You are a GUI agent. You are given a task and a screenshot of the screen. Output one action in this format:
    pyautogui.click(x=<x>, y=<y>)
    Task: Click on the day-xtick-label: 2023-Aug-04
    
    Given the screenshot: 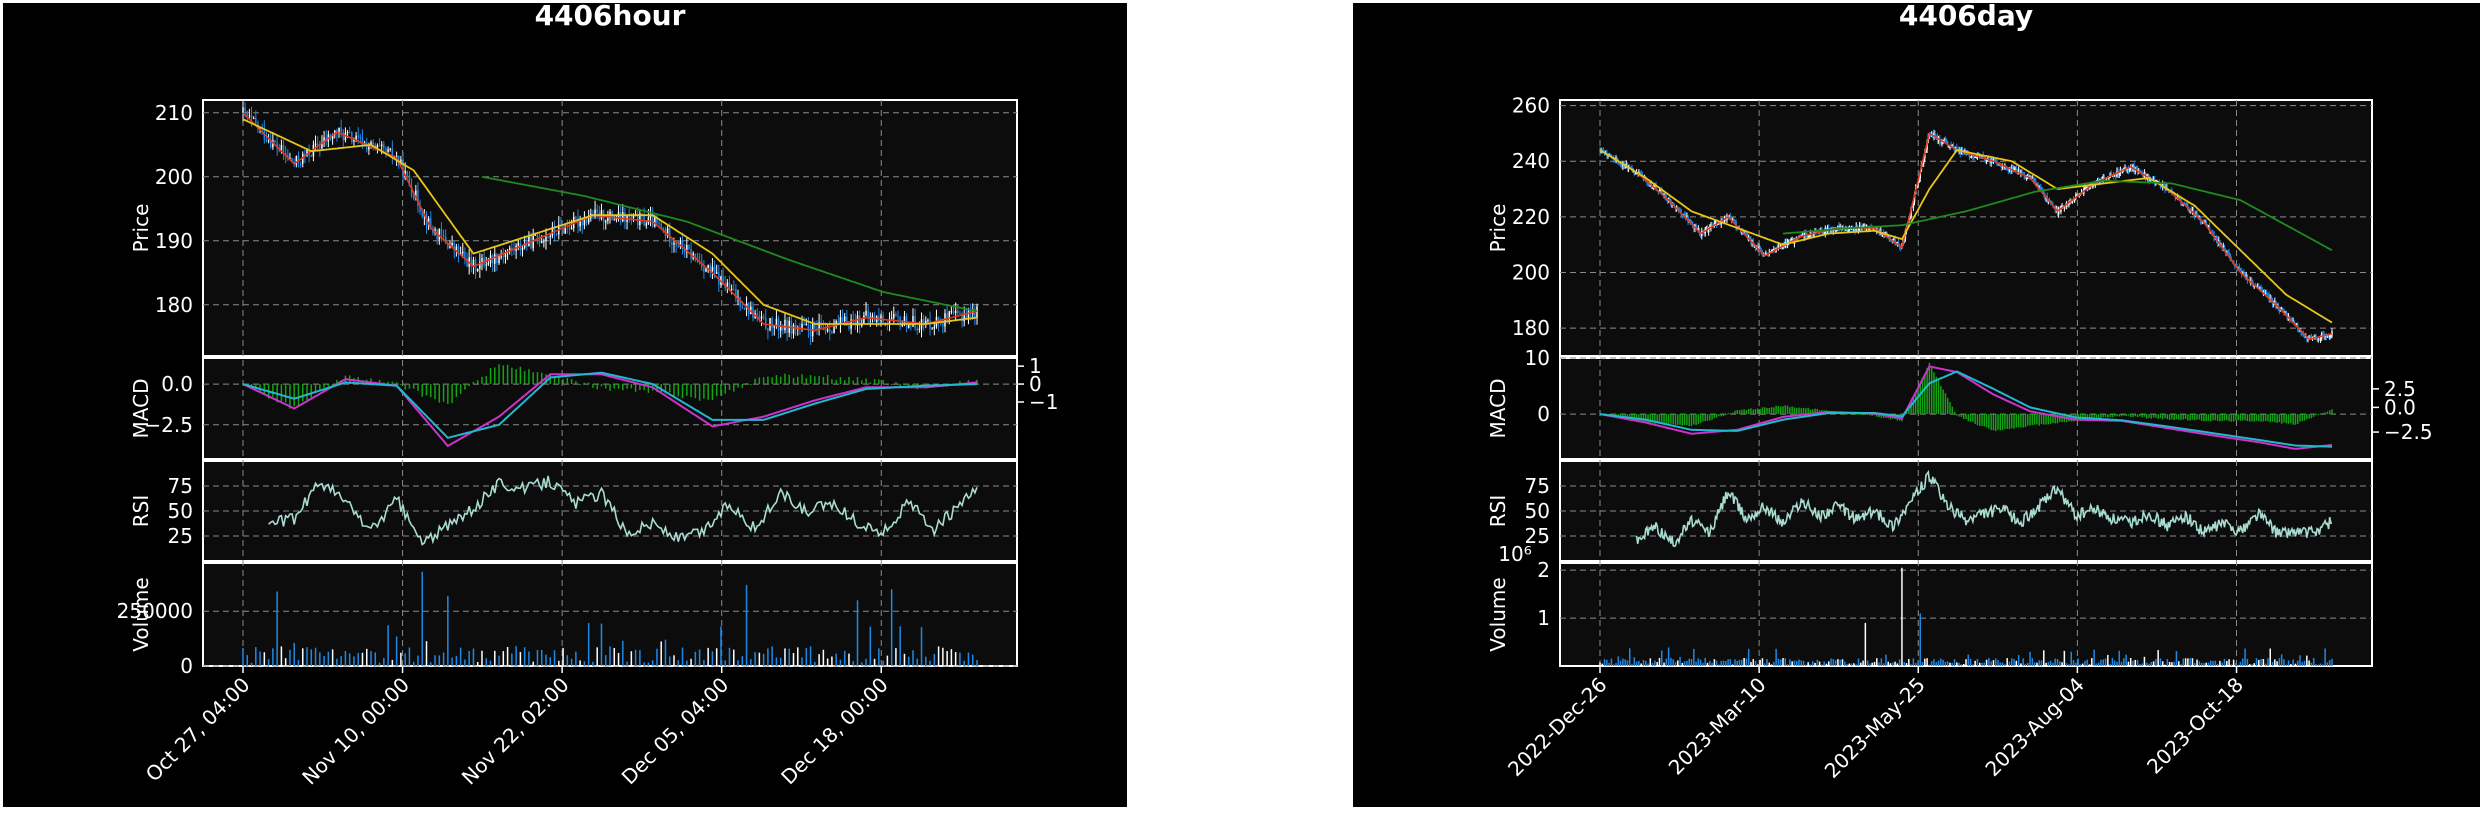 What is the action you would take?
    pyautogui.click(x=2034, y=727)
    